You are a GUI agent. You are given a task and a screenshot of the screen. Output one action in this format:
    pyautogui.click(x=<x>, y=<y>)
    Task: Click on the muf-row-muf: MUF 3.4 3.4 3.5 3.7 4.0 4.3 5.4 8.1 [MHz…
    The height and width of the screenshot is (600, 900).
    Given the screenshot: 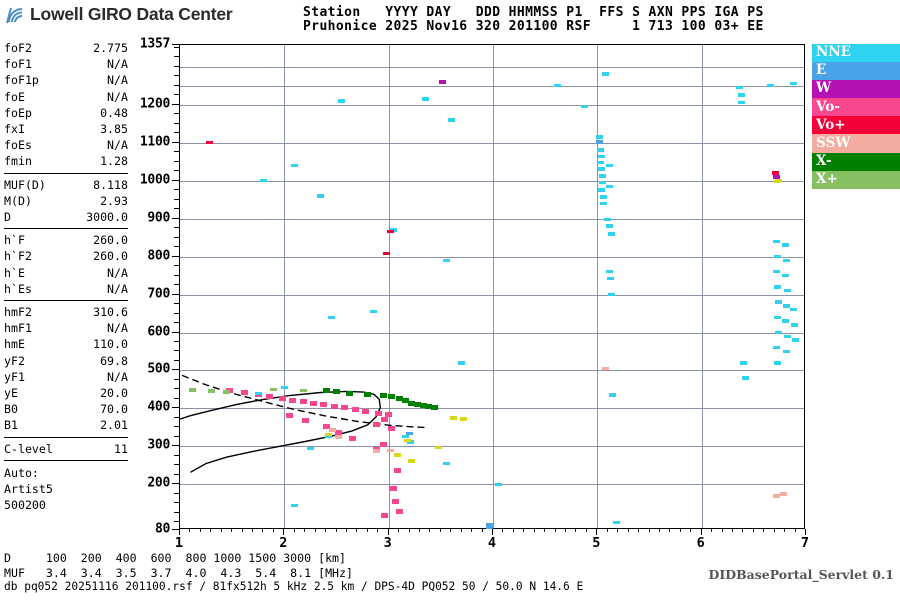 What is the action you would take?
    pyautogui.click(x=179, y=572)
    